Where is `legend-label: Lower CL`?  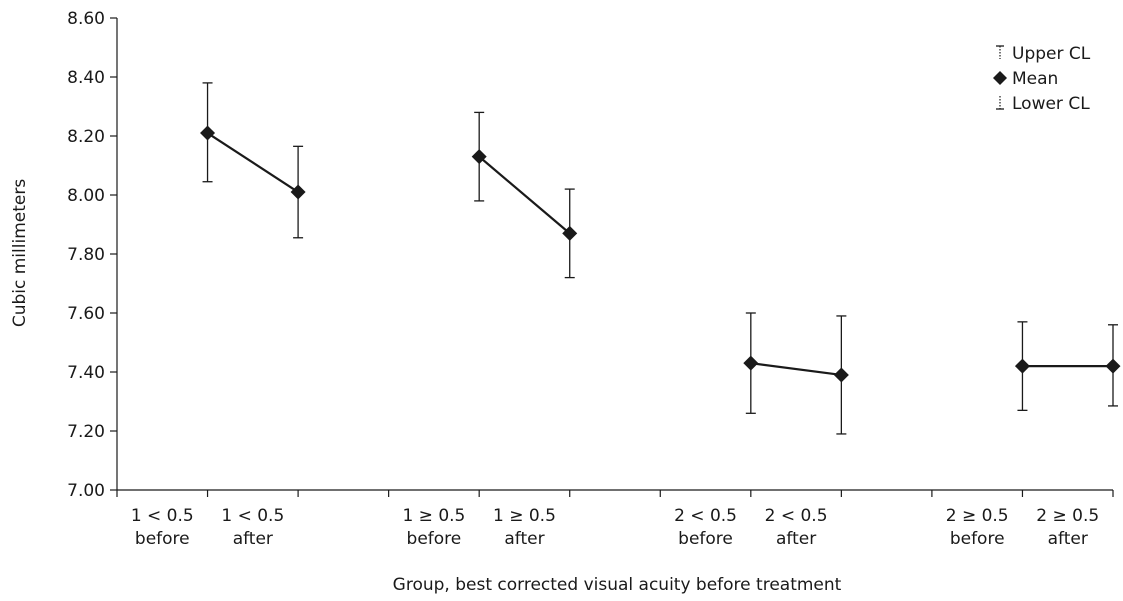 legend-label: Lower CL is located at coordinates (1051, 104).